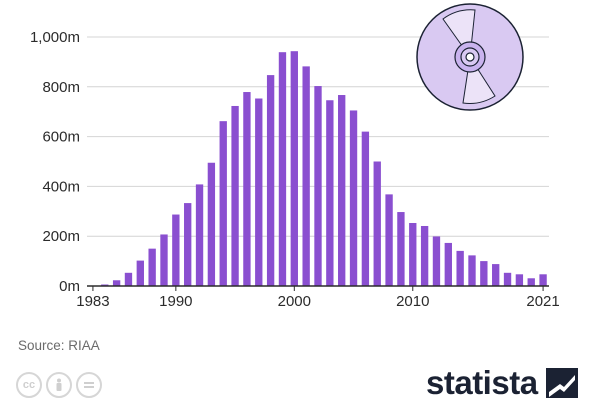  What do you see at coordinates (259, 192) in the screenshot?
I see `bar-1997` at bounding box center [259, 192].